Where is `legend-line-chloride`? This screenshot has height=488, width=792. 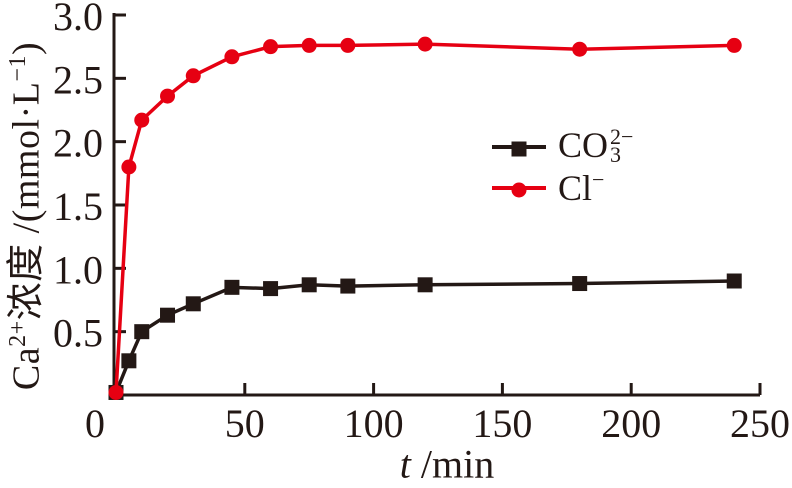
legend-line-chloride is located at coordinates (519, 189).